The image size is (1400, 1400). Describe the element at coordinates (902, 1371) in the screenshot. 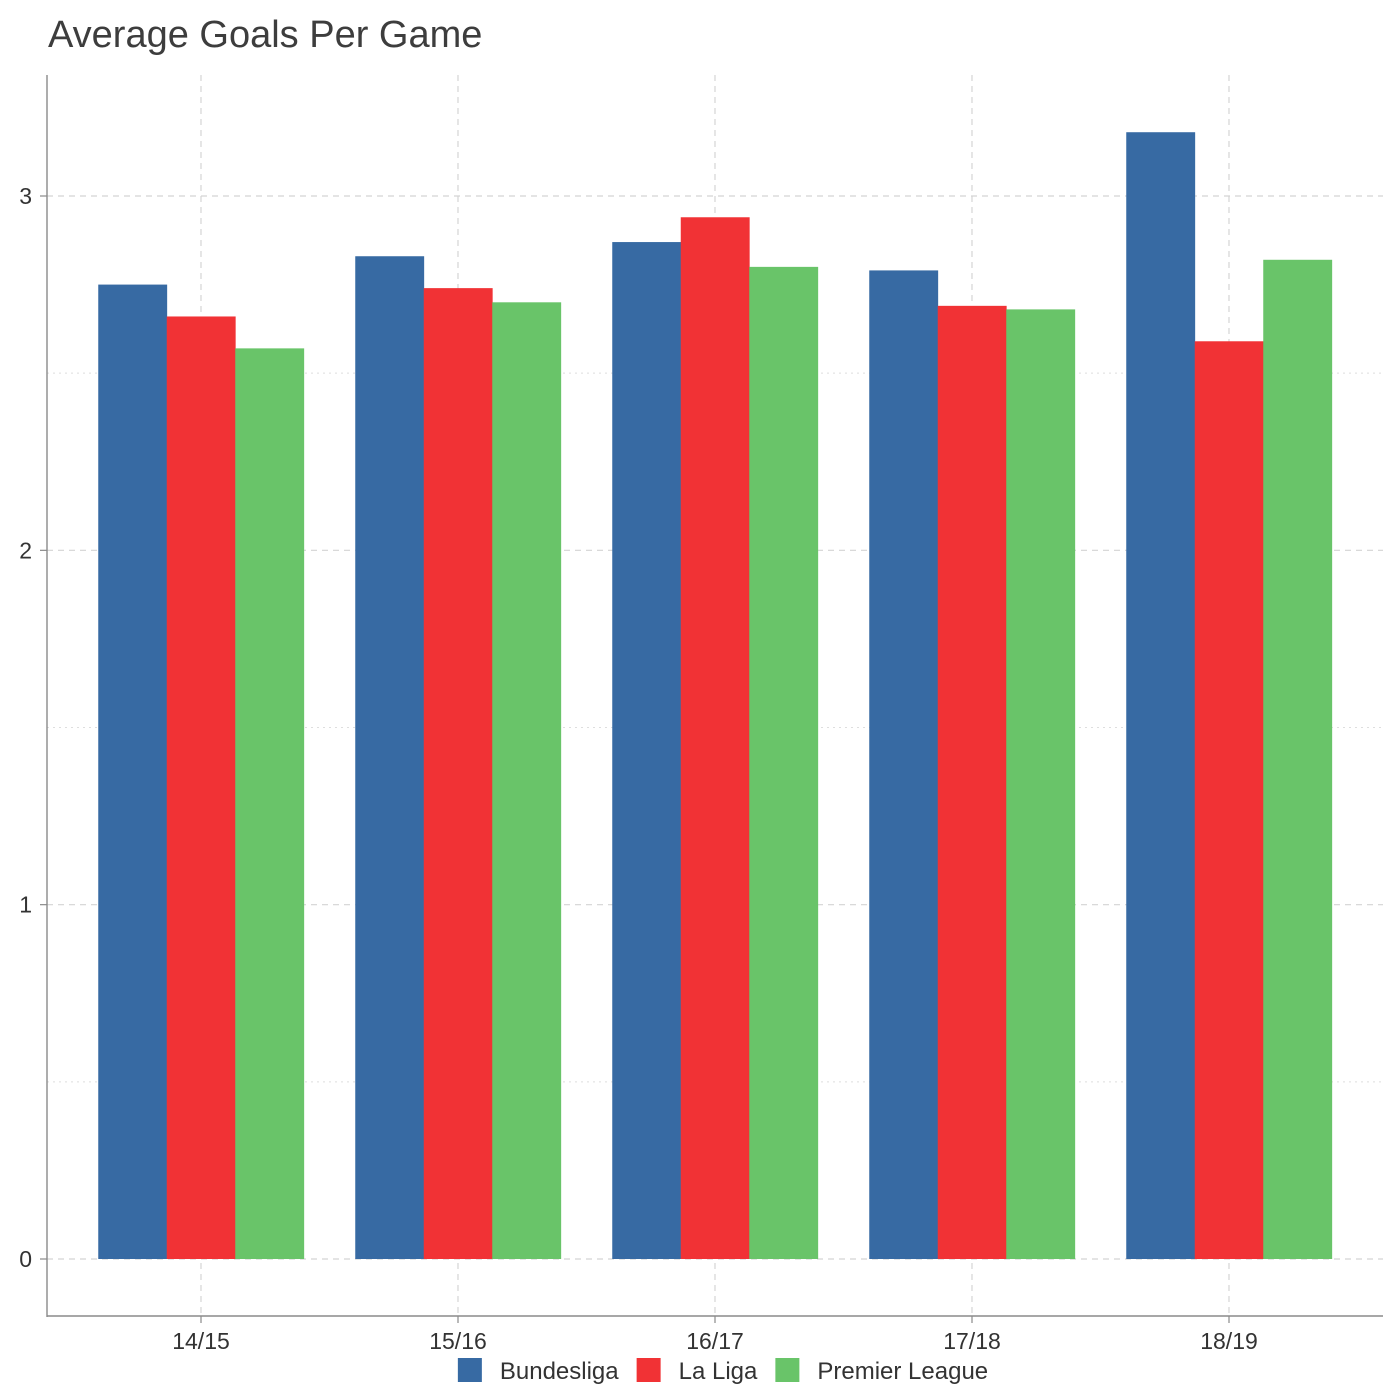

I see `legend-label-premier-league: Premier League` at that location.